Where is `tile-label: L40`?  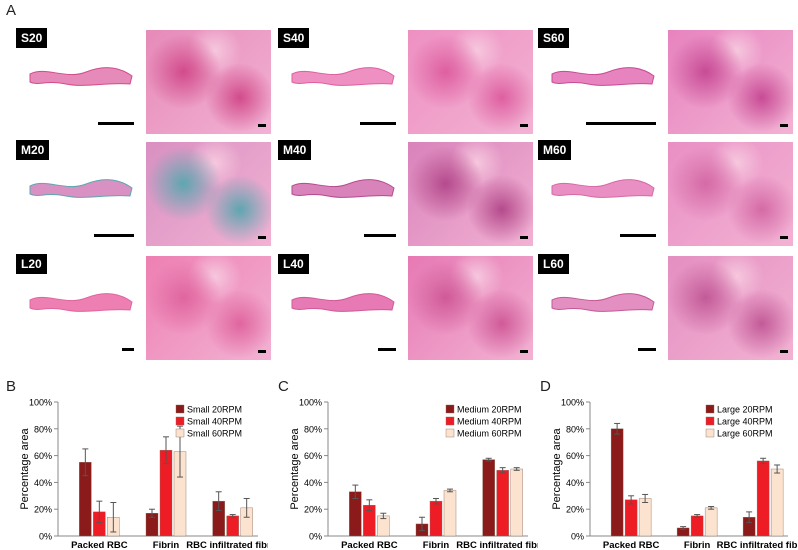 tile-label: L40 is located at coordinates (293, 264).